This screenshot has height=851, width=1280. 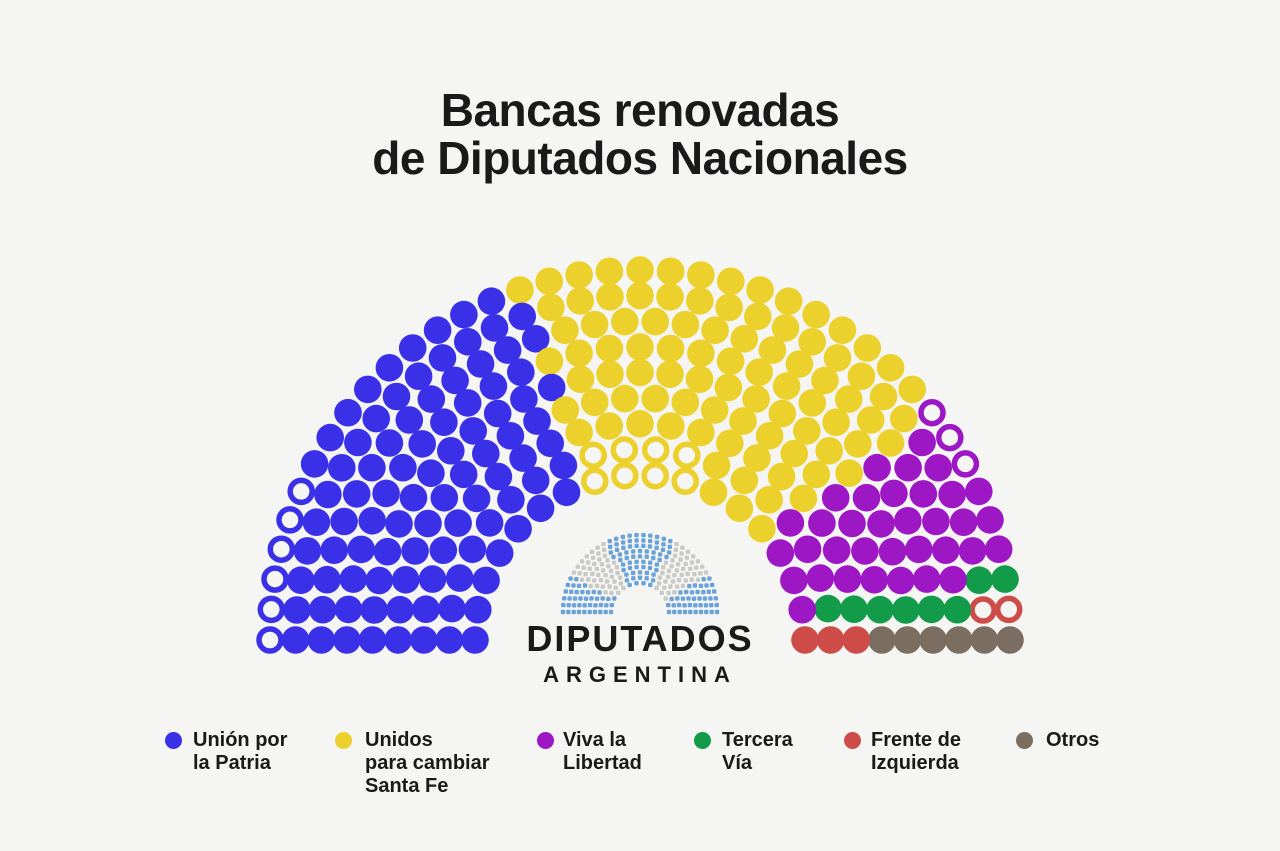 What do you see at coordinates (640, 638) in the screenshot?
I see `chamber-logo-name: DIPUTADOS` at bounding box center [640, 638].